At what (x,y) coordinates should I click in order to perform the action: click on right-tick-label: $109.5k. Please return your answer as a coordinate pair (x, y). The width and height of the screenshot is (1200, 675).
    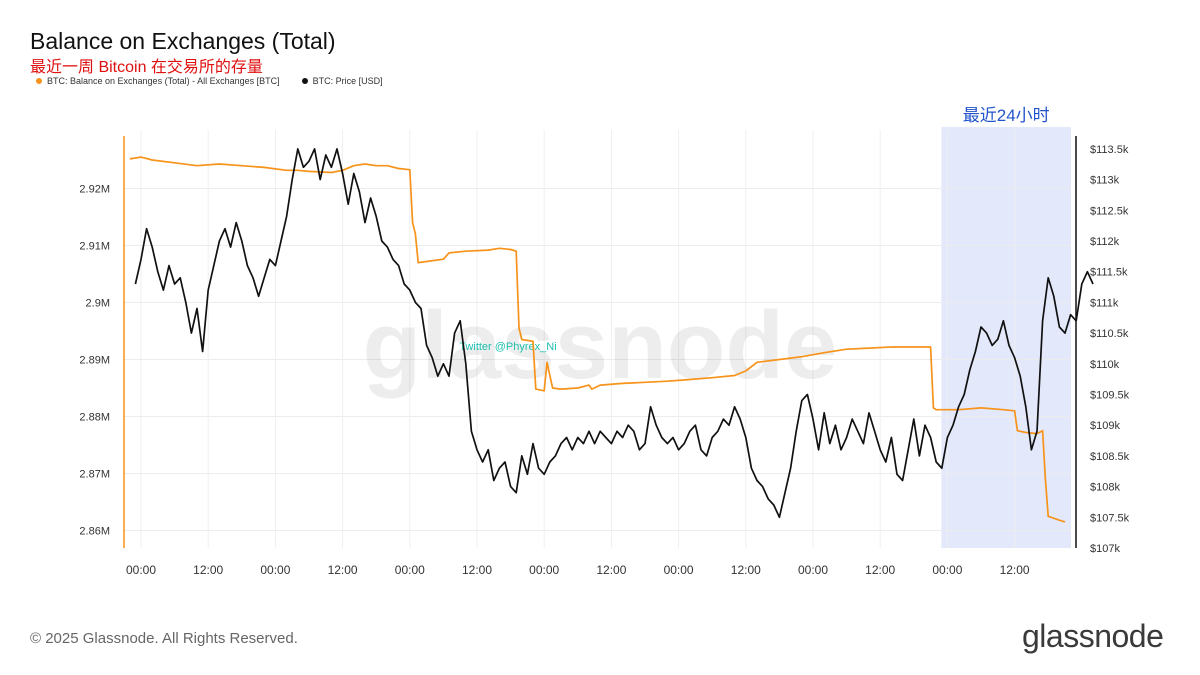
    Looking at the image, I should click on (1110, 396).